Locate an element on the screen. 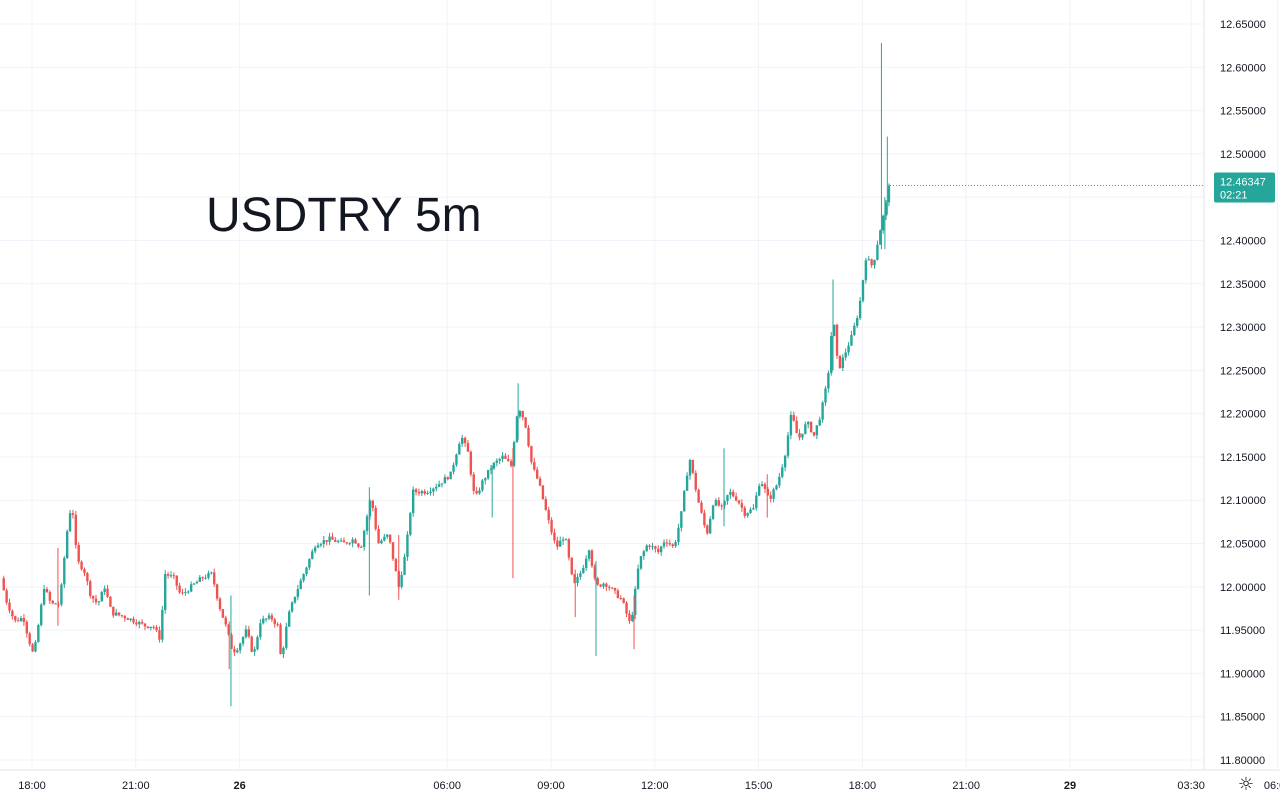  gear-icon: ☼ is located at coordinates (1246, 784).